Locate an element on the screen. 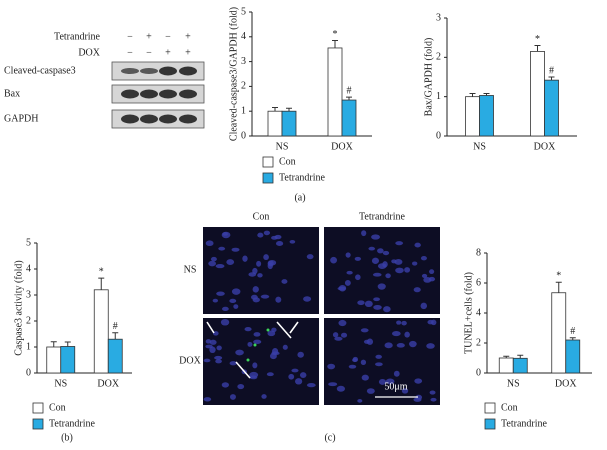  y-tick-label: 3 is located at coordinates (243, 61).